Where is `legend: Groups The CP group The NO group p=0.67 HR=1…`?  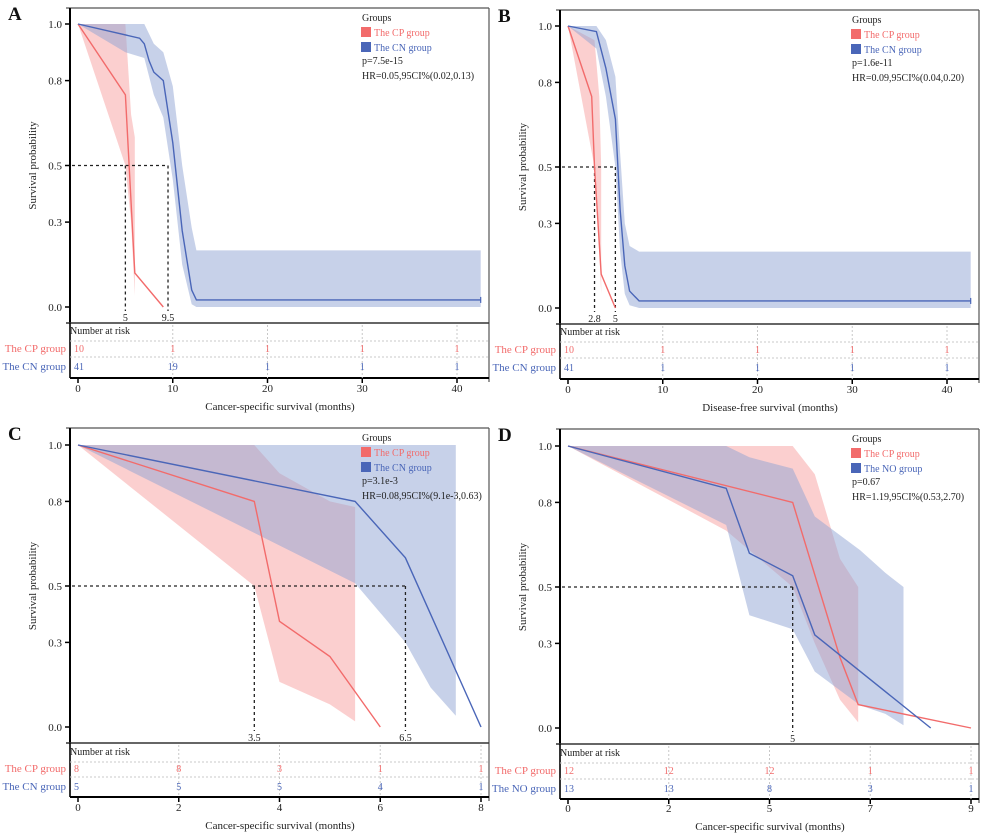
legend: Groups The CP group The NO group p=0.67 HR=1… is located at coordinates (907, 468).